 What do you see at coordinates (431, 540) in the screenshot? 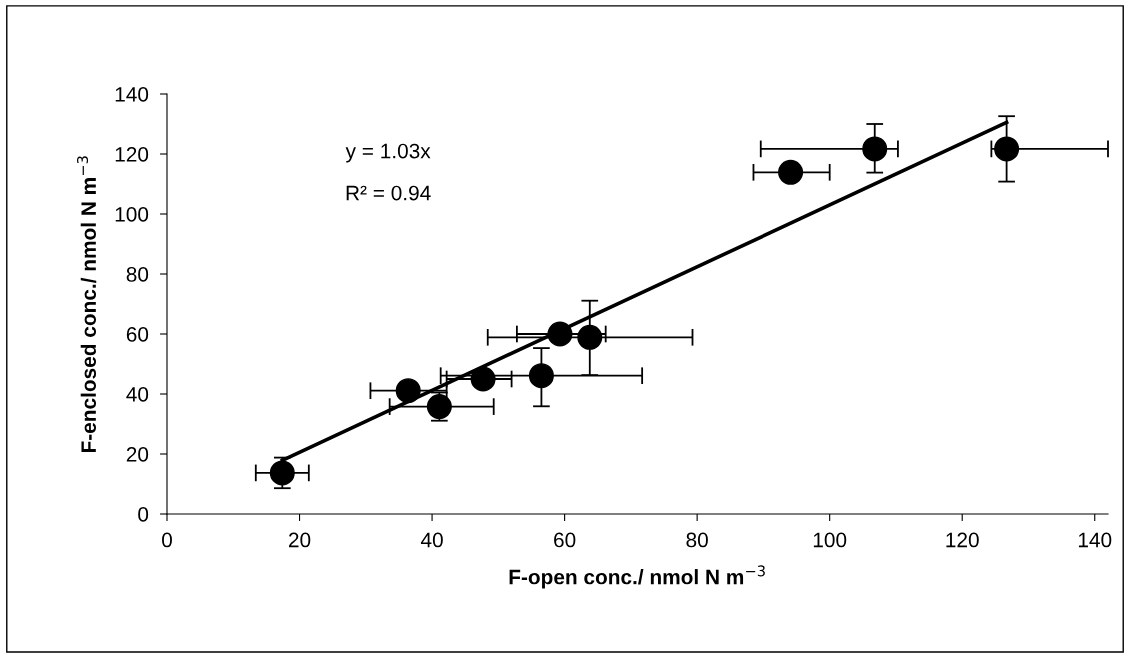
I see `x-tick-label: 40` at bounding box center [431, 540].